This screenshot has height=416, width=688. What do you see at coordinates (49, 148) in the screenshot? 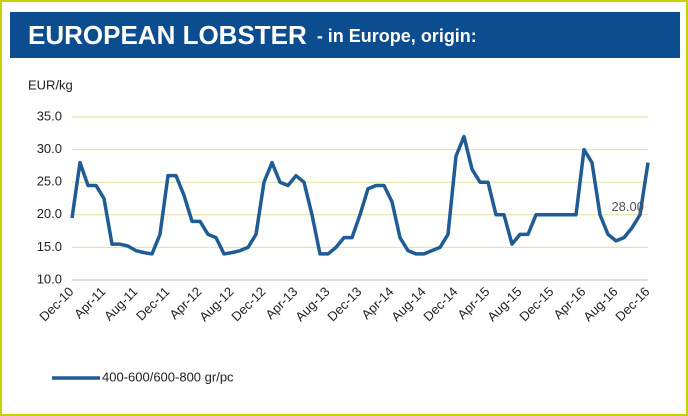
I see `y-tick-label: 30.0` at bounding box center [49, 148].